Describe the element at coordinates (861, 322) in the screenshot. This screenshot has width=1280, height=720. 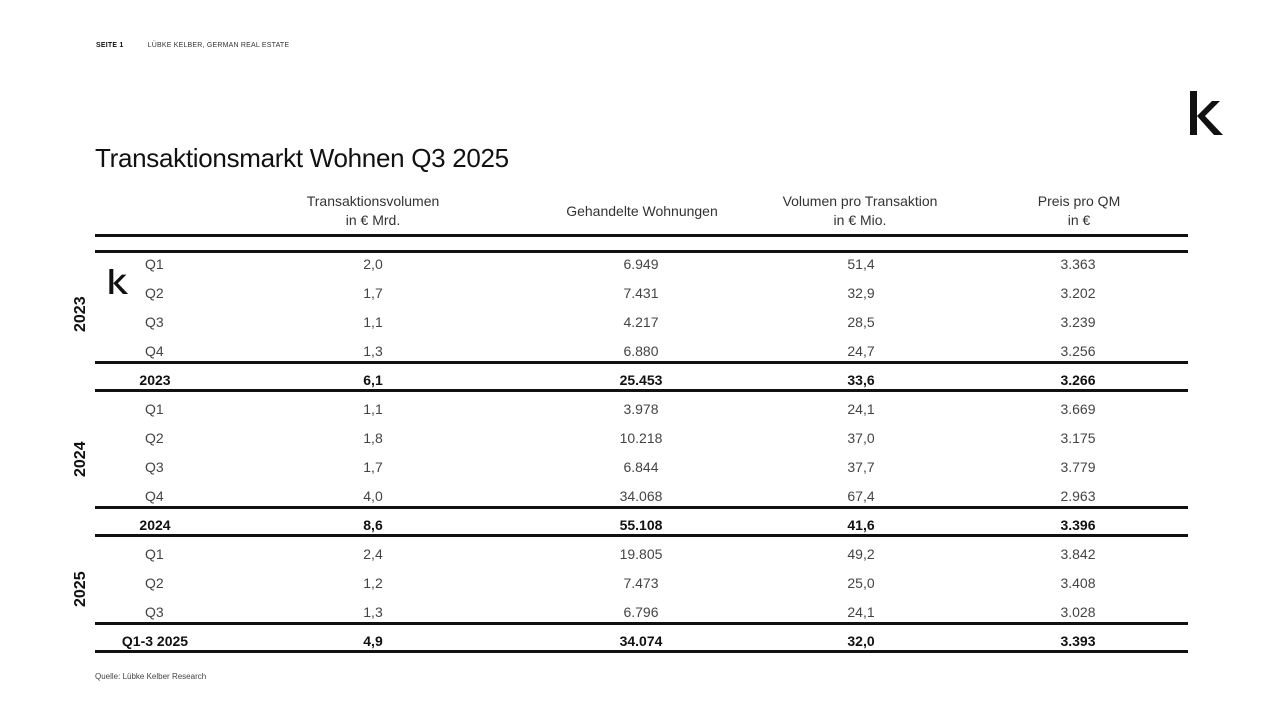
I see `table-cell: 28,5` at that location.